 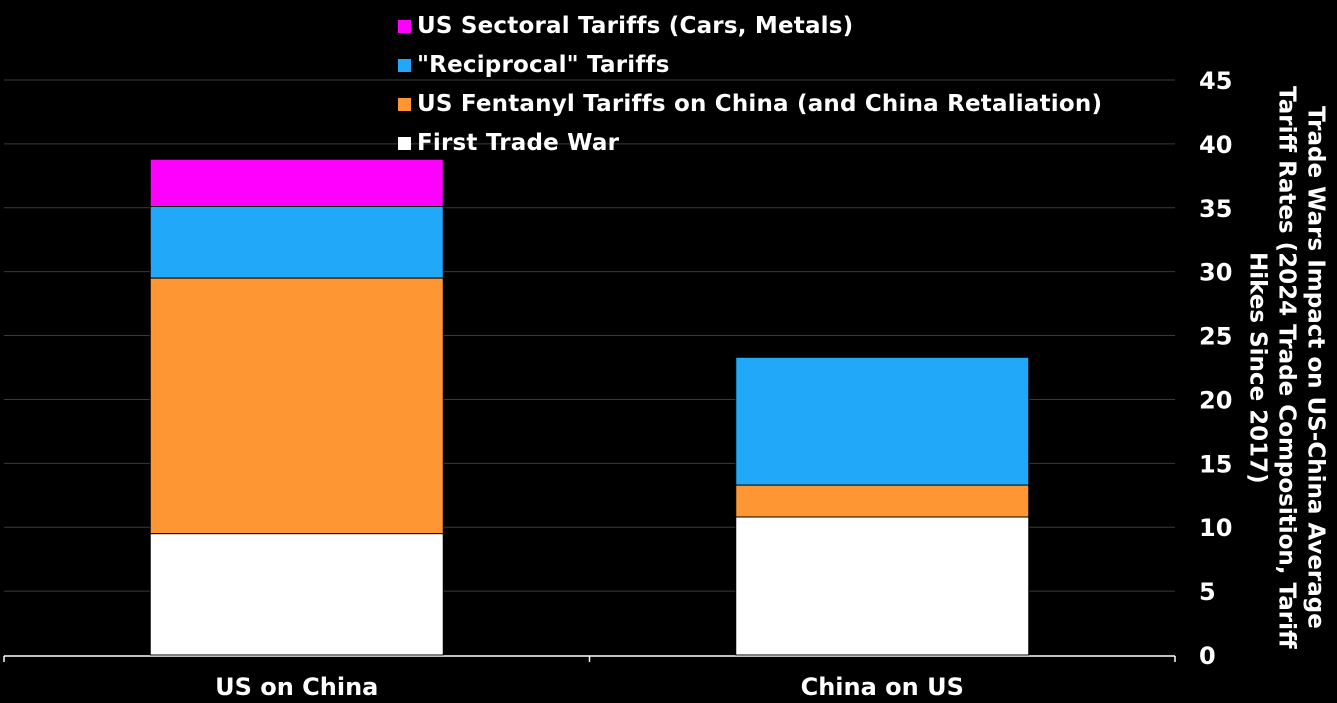 I want to click on legend-label-first-trade-war: First Trade War, so click(x=518, y=142).